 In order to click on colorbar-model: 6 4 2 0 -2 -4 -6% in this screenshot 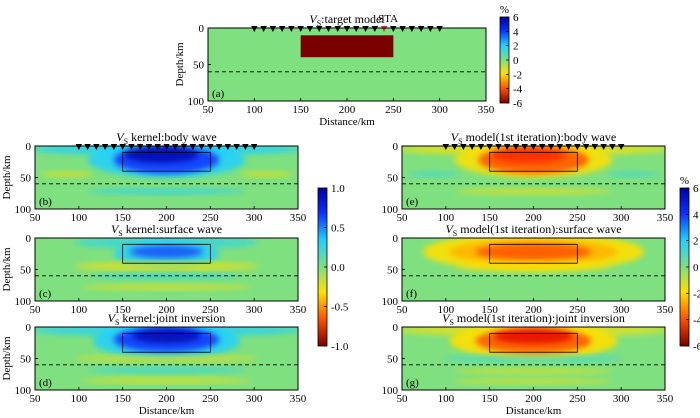, I will do `click(689, 264)`.